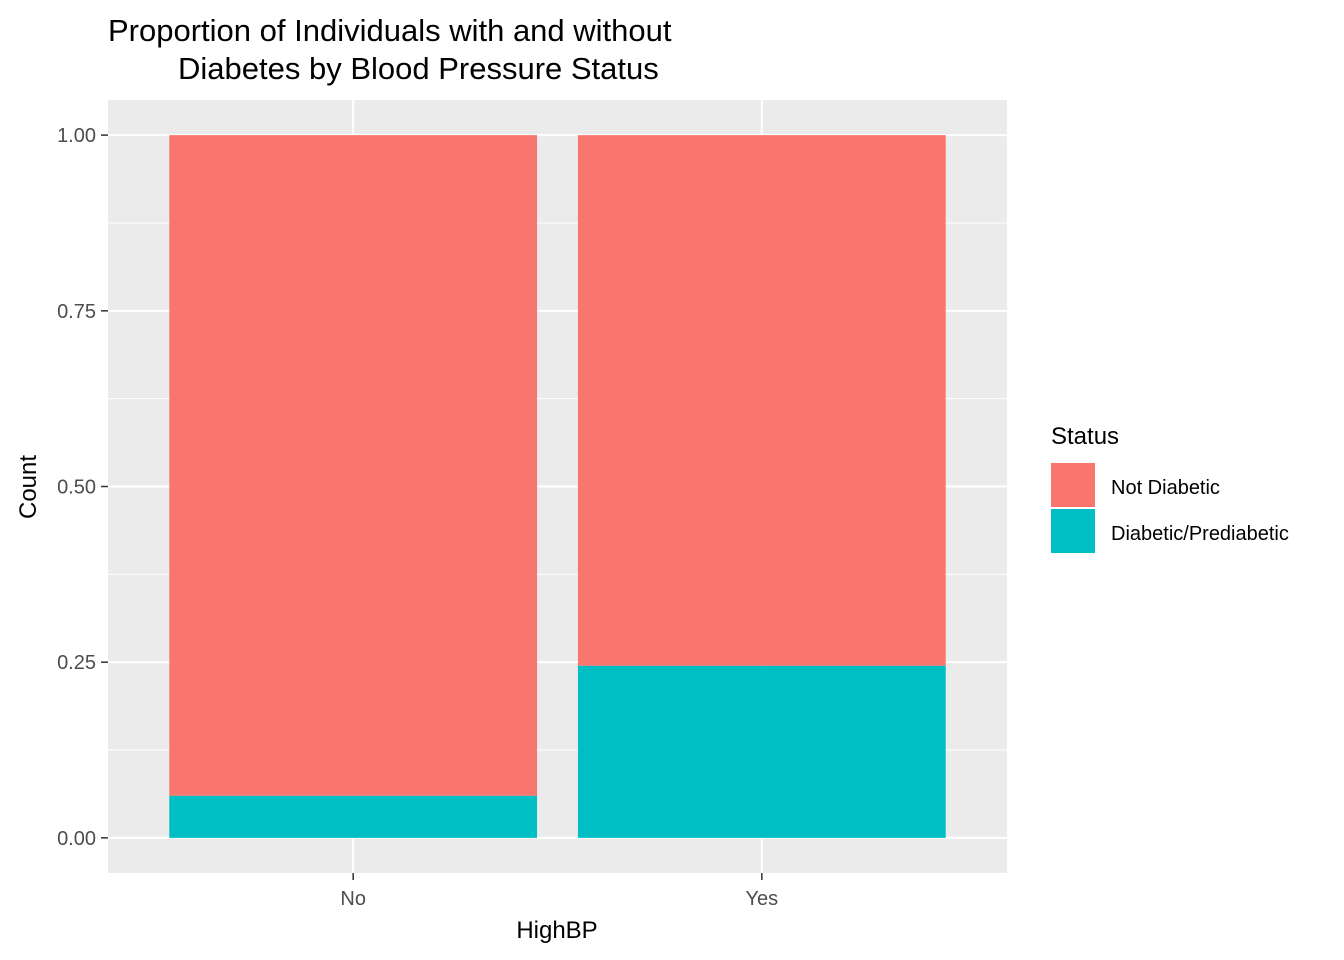 This screenshot has height=960, width=1344. I want to click on x-axis-title: HighBP, so click(556, 930).